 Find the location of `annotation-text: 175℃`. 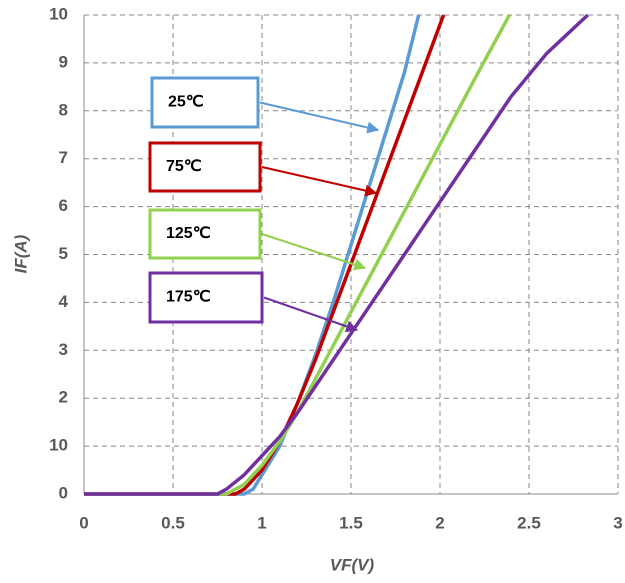

annotation-text: 175℃ is located at coordinates (188, 297).